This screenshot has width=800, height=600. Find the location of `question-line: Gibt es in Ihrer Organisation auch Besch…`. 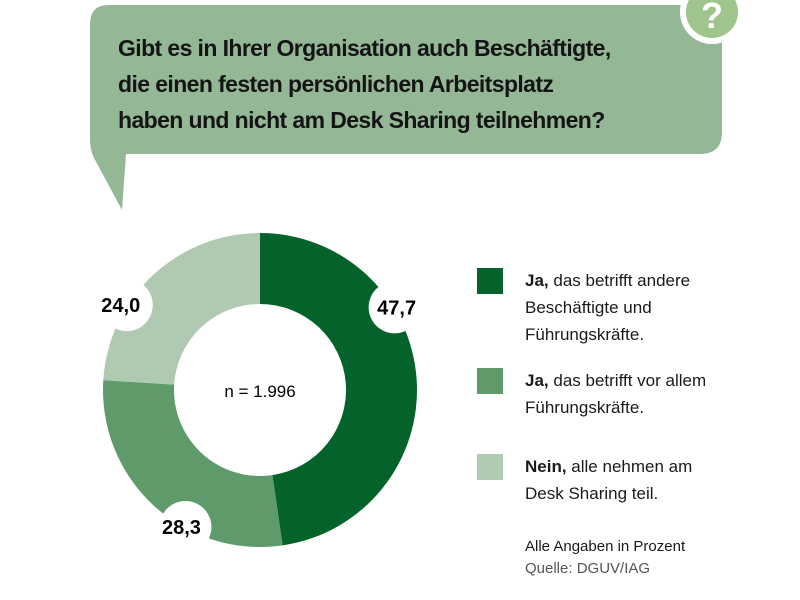

question-line: Gibt es in Ihrer Organisation auch Besch… is located at coordinates (364, 48).